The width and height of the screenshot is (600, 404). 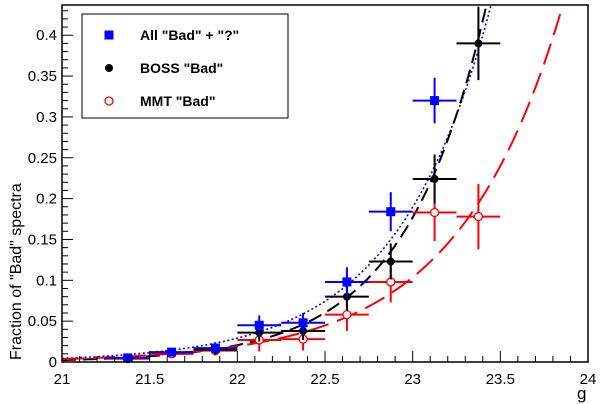 What do you see at coordinates (581, 393) in the screenshot?
I see `x-axis-label: g` at bounding box center [581, 393].